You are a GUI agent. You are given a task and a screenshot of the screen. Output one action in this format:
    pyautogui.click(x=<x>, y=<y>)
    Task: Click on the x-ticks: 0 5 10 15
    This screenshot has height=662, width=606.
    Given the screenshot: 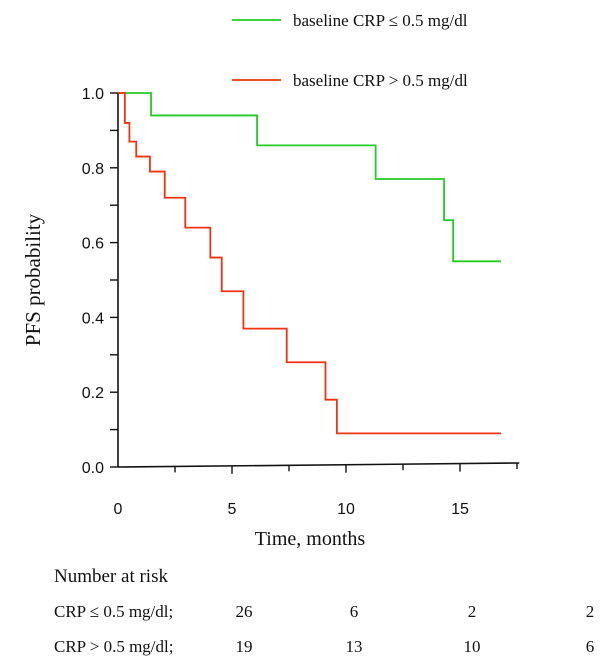 What is the action you would take?
    pyautogui.click(x=316, y=490)
    